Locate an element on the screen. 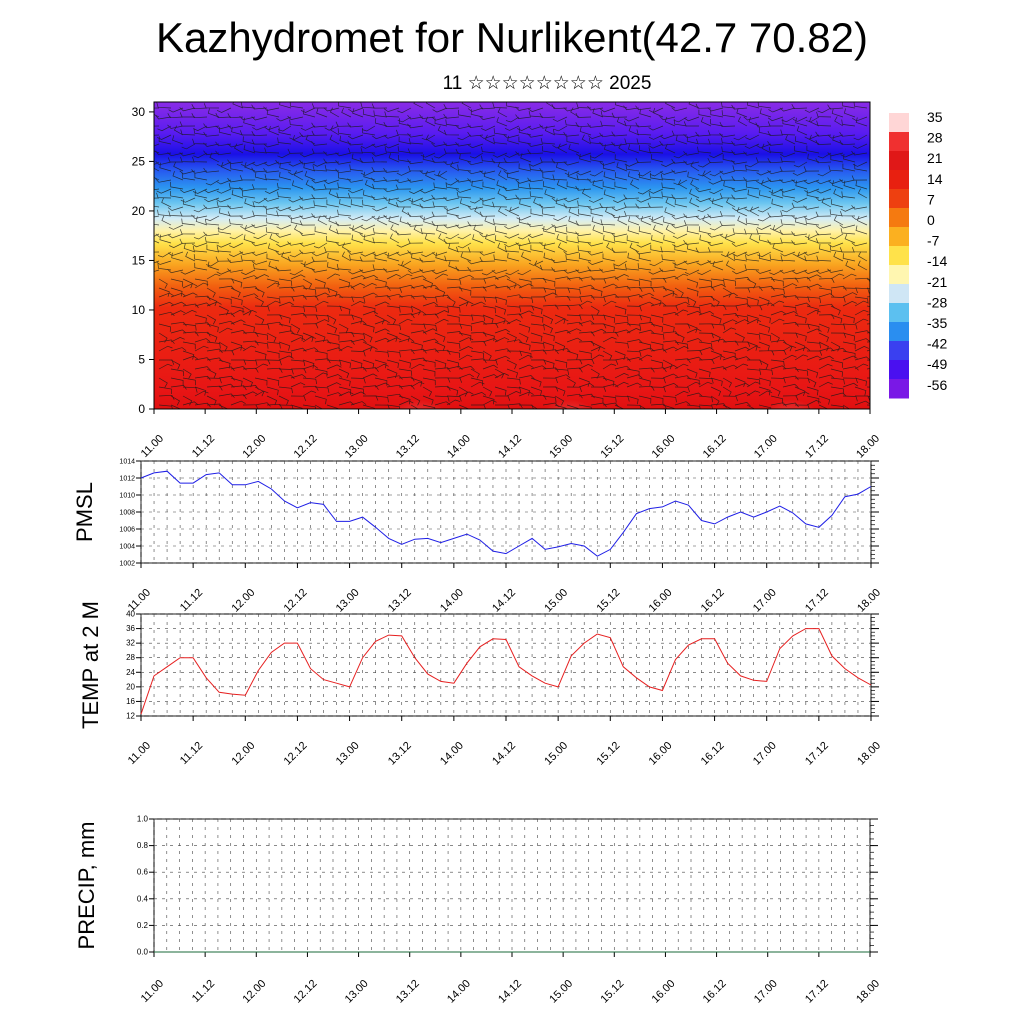  x-tick-label: 14.00 is located at coordinates (452, 754).